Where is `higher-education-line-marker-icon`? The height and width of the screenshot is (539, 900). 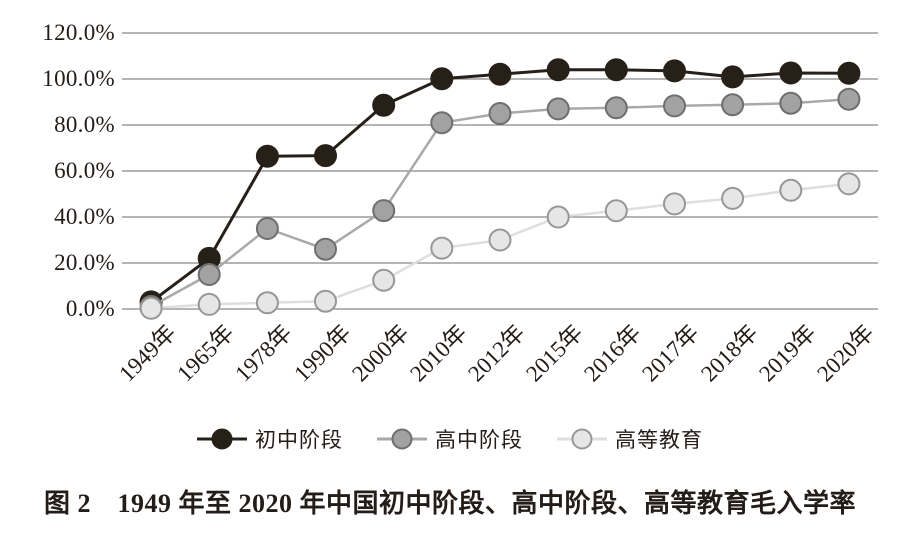
higher-education-line-marker-icon is located at coordinates (582, 439).